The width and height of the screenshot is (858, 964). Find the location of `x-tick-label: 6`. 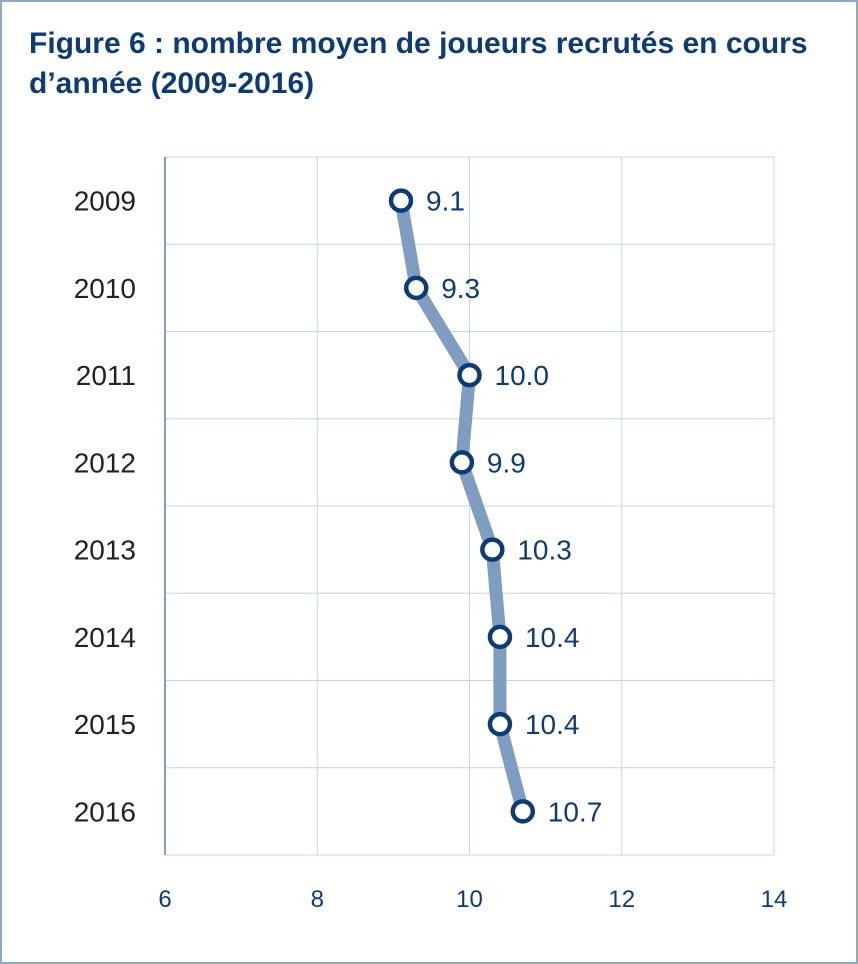

x-tick-label: 6 is located at coordinates (164, 899).